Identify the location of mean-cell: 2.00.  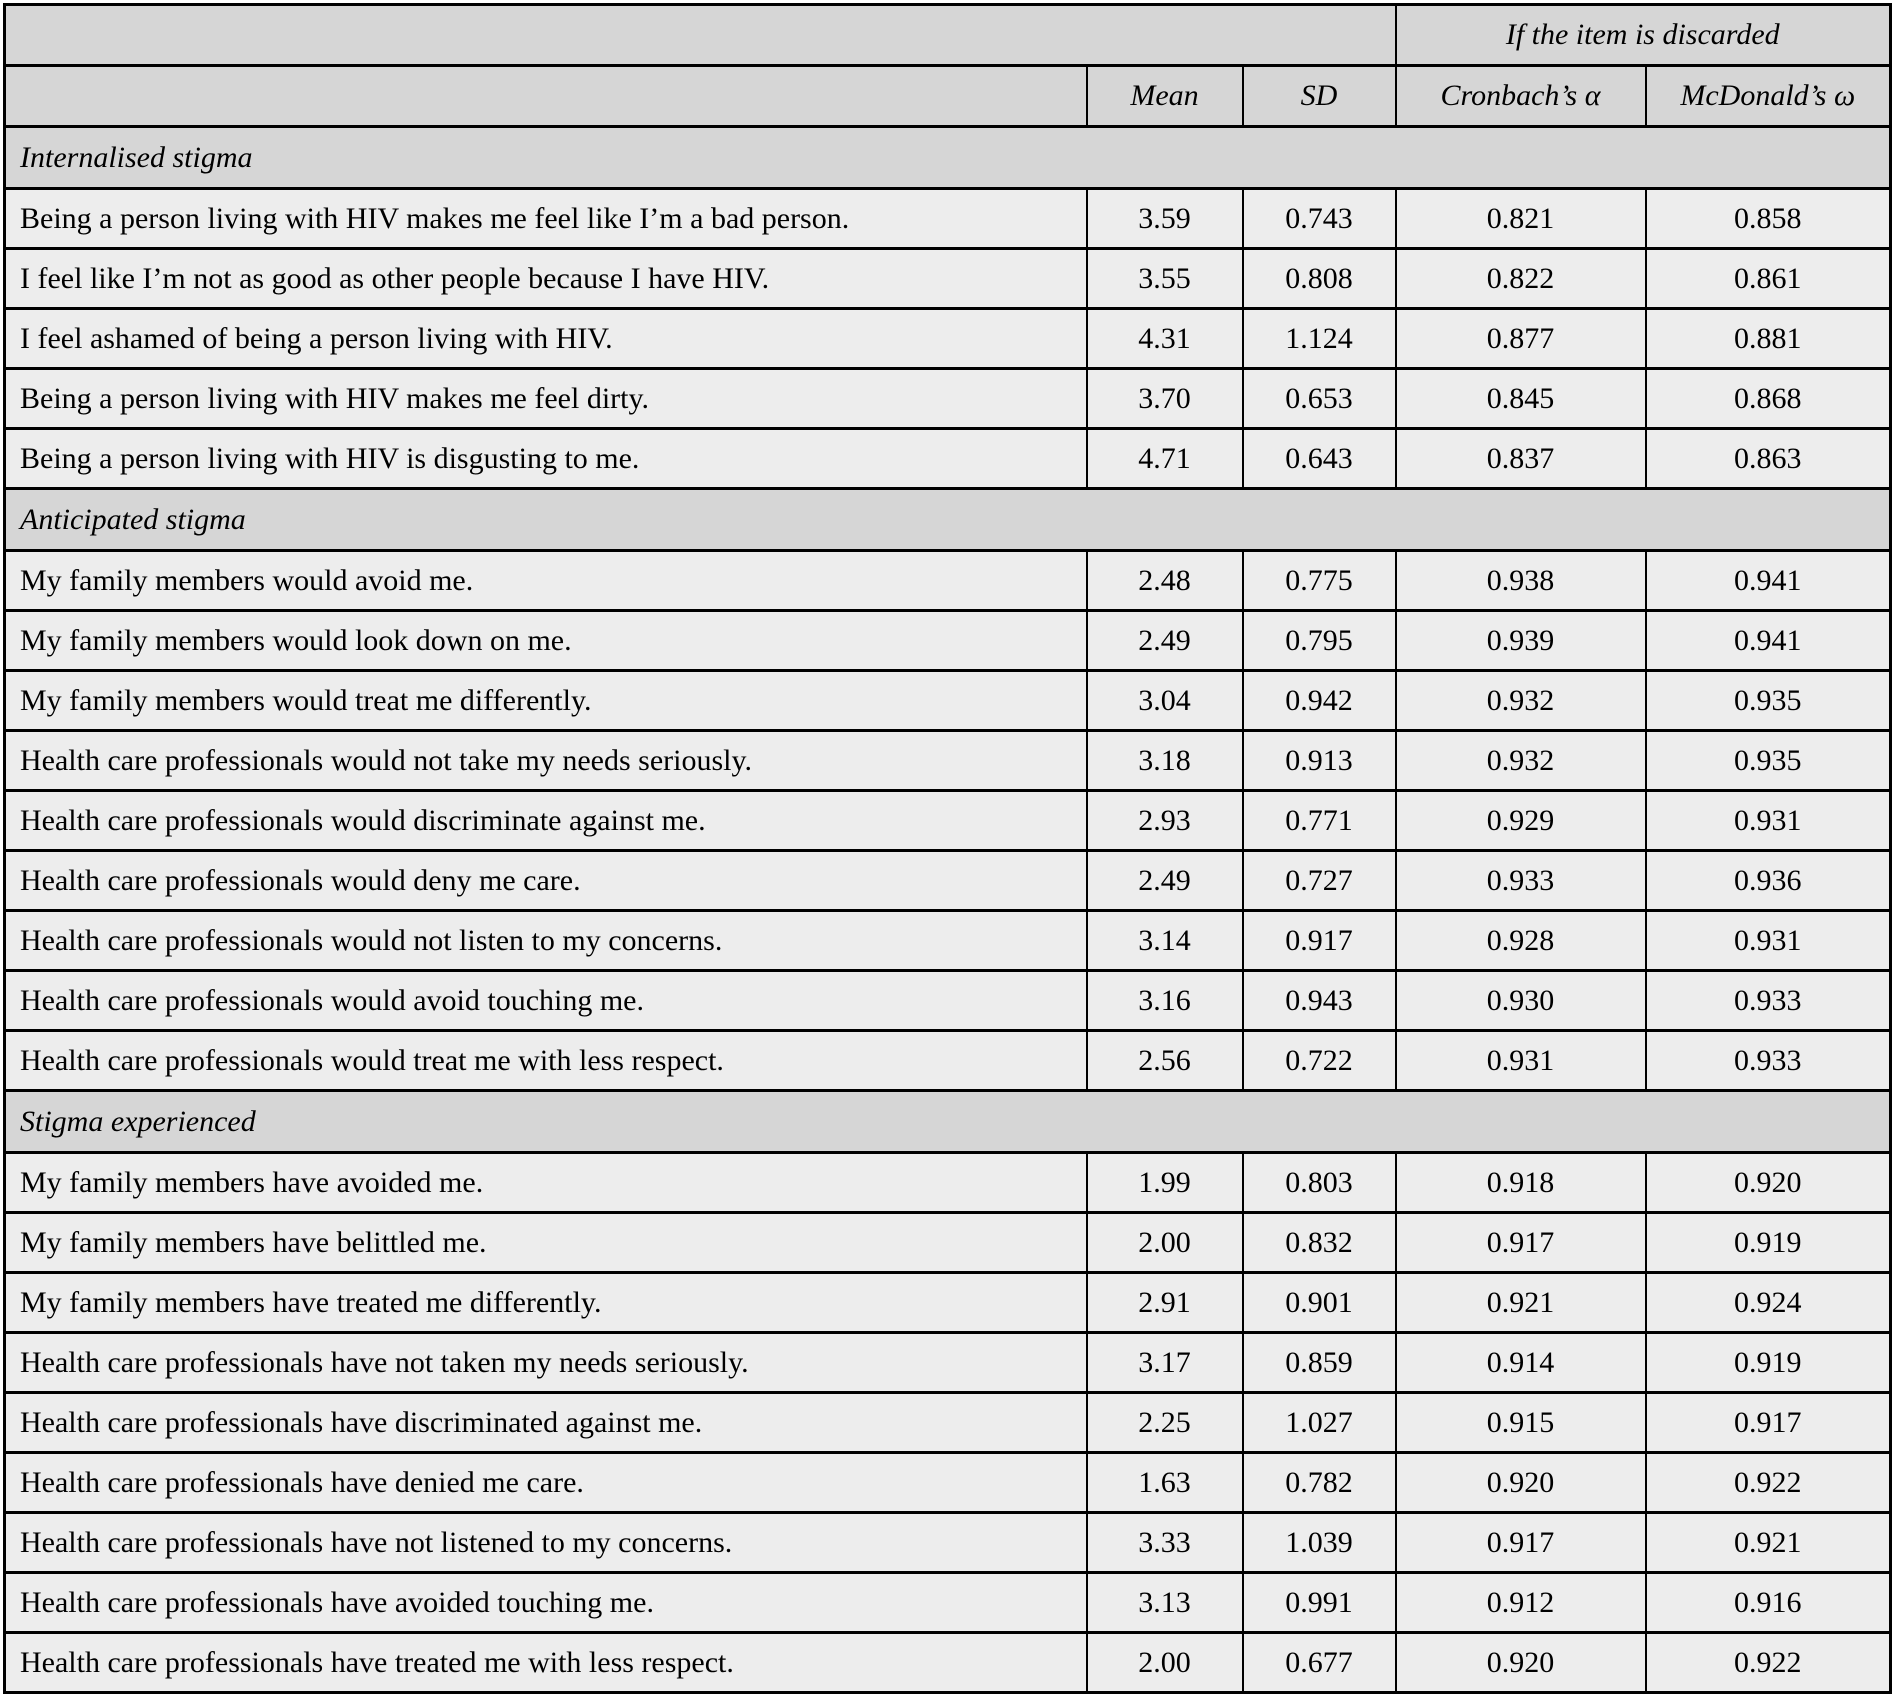
(1164, 1662).